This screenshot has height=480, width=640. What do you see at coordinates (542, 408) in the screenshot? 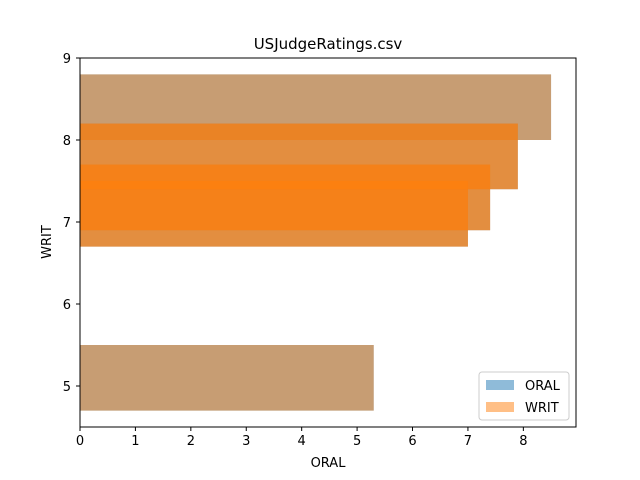
I see `legend-label-writ: WRIT` at bounding box center [542, 408].